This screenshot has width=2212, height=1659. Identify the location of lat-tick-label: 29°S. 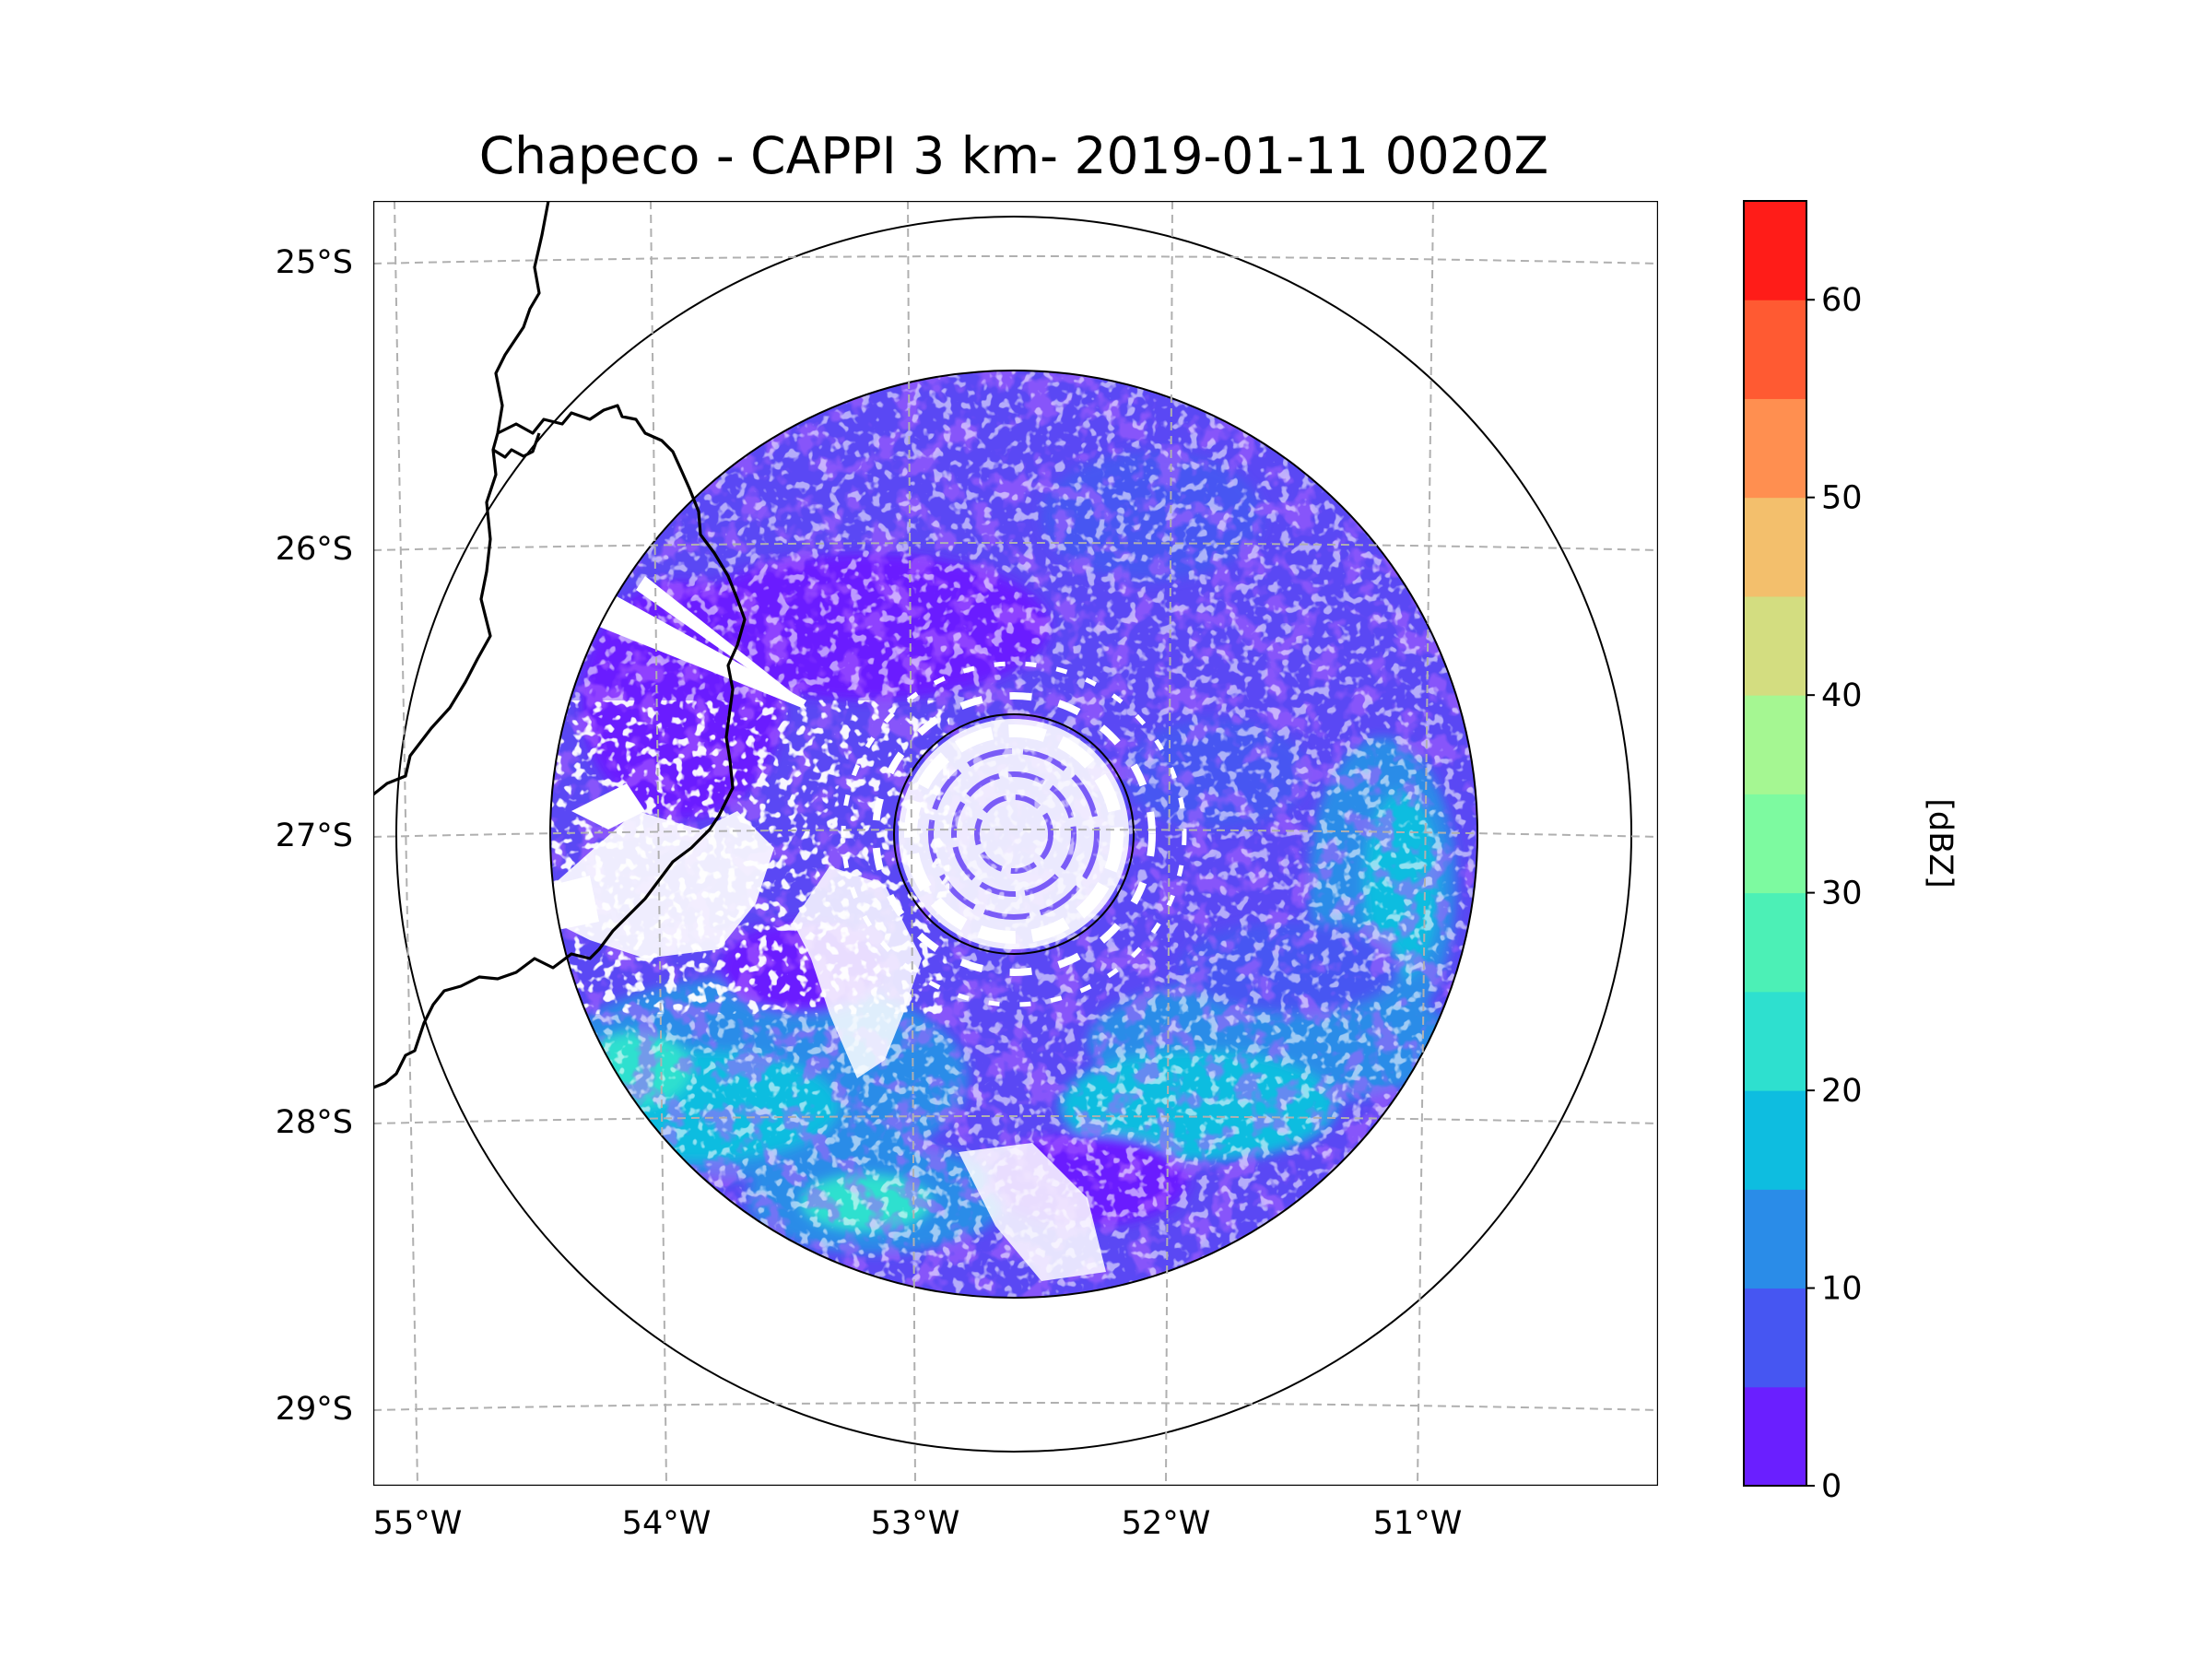
(314, 1409).